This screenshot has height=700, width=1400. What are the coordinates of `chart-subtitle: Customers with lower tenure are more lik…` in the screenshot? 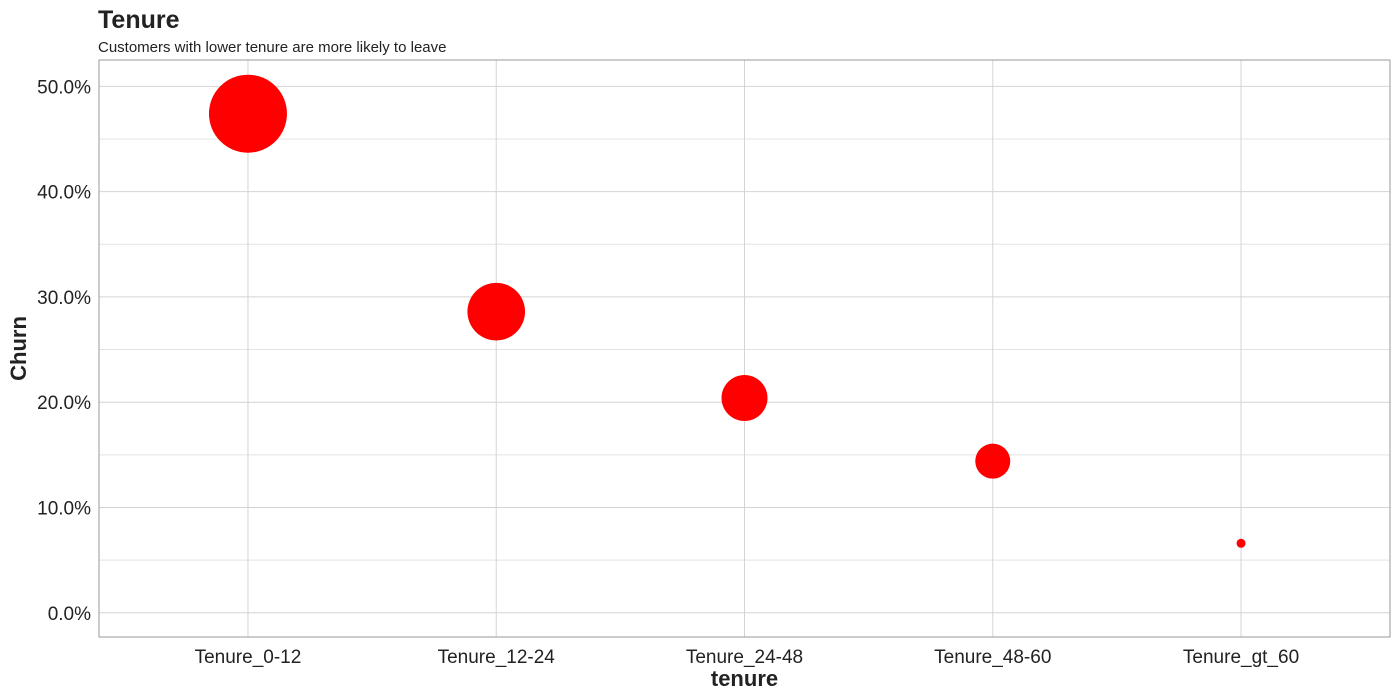 It's located at (272, 47).